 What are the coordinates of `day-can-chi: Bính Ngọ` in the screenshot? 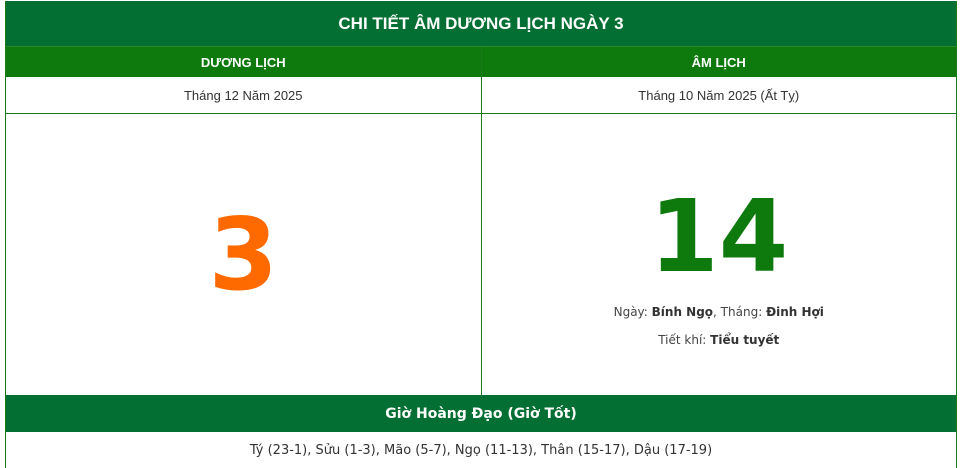 It's located at (682, 311).